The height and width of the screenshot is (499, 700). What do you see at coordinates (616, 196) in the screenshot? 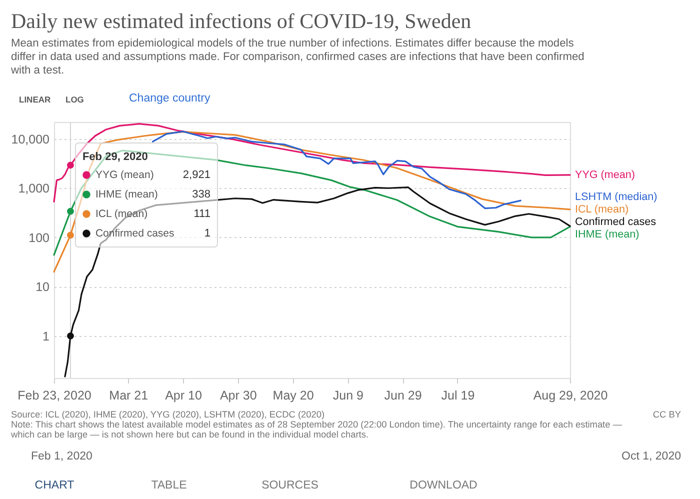
I see `text: LSHTM (median)` at bounding box center [616, 196].